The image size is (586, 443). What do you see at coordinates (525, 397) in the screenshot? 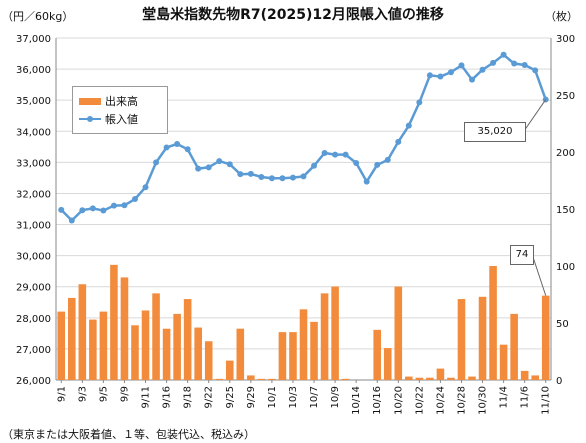
I see `x-tick-label: 11/6` at bounding box center [525, 397].